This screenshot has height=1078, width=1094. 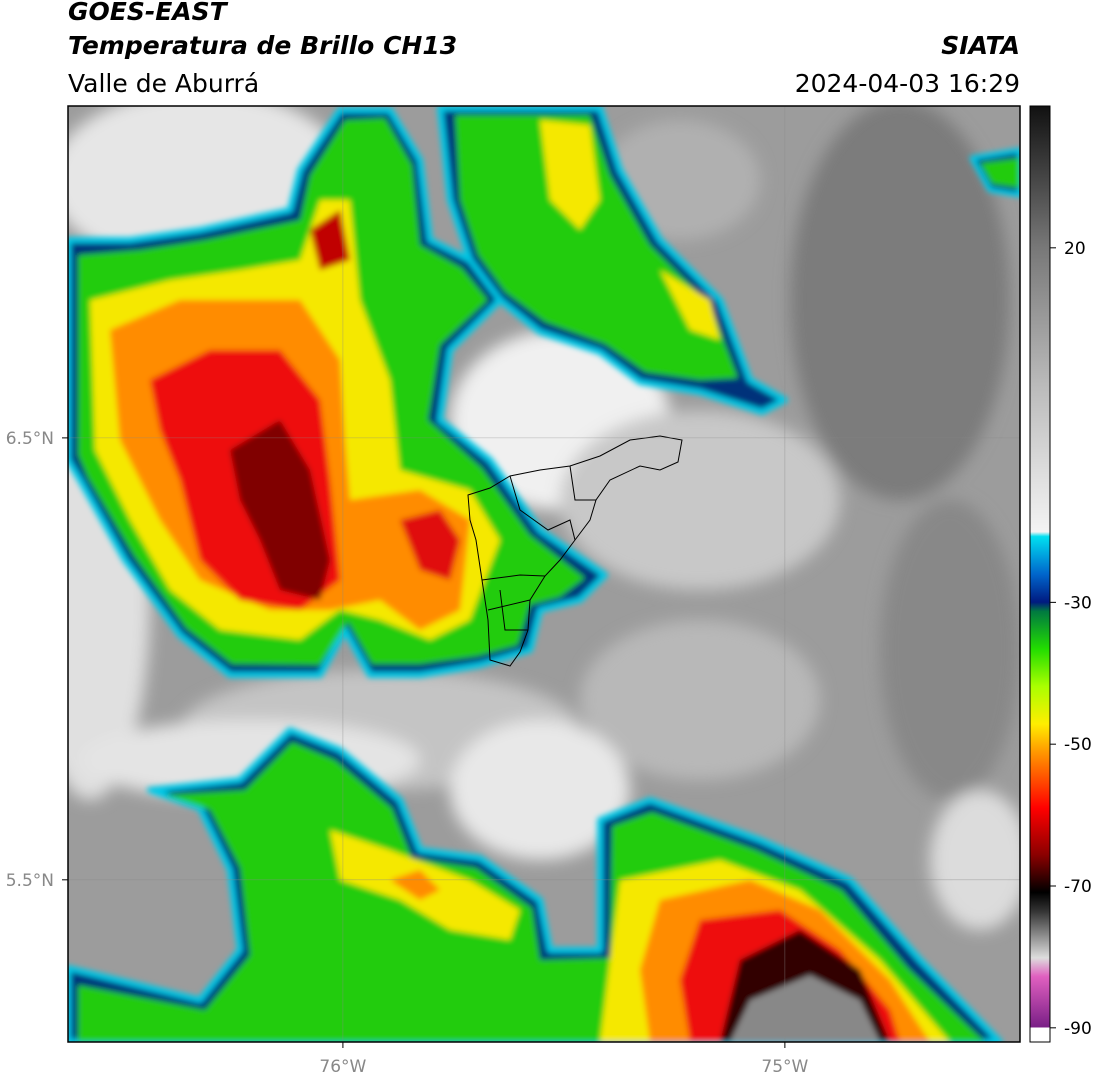 What do you see at coordinates (1078, 1029) in the screenshot?
I see `colorbar-tick-label: -90` at bounding box center [1078, 1029].